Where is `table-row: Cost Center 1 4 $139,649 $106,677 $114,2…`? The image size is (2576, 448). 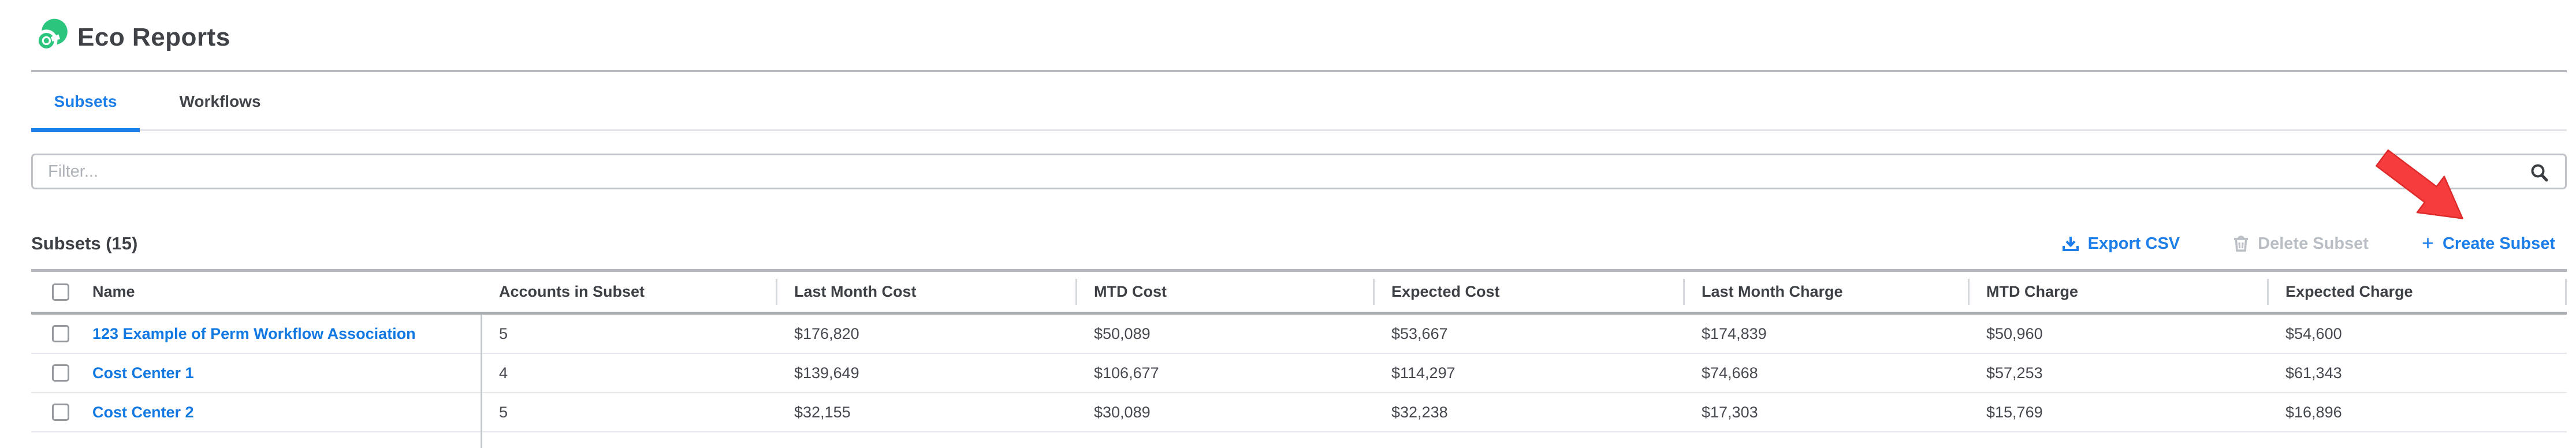 table-row: Cost Center 1 4 $139,649 $106,677 $114,2… is located at coordinates (1299, 373).